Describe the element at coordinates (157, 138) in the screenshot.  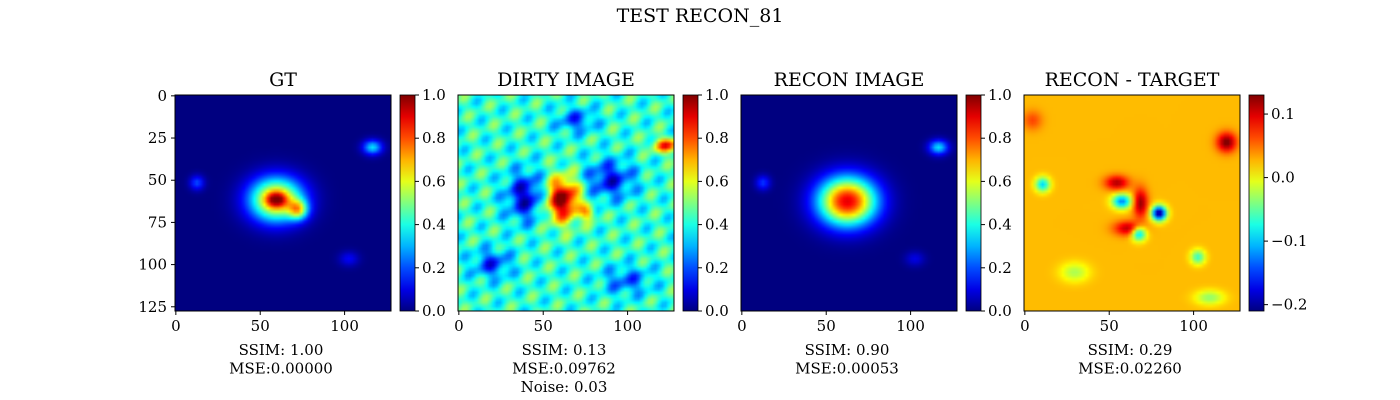
I see `y-tick-label: 25` at that location.